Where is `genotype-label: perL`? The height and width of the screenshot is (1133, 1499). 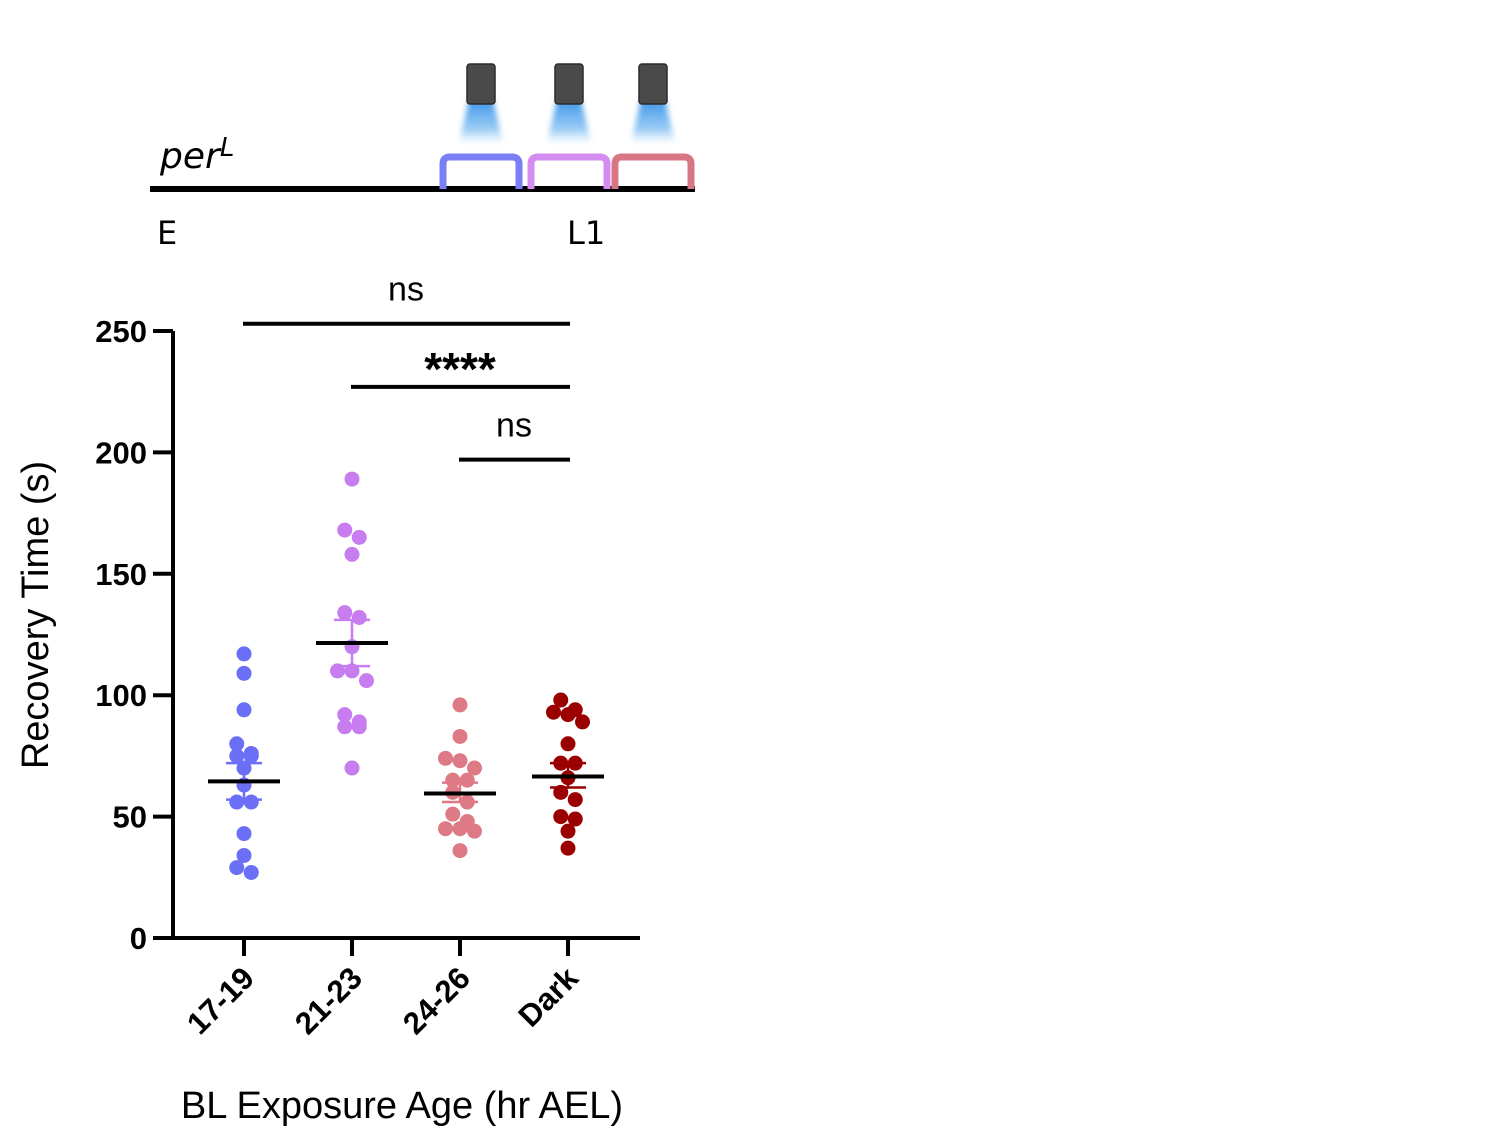
genotype-label: perL is located at coordinates (196, 155).